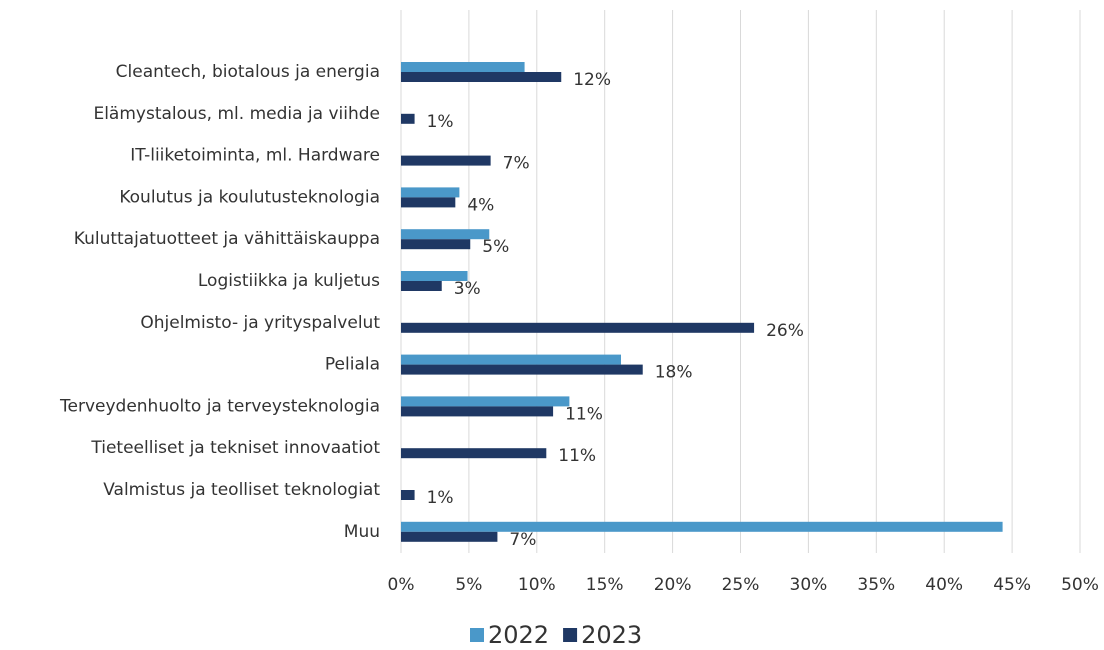 The image size is (1104, 650). I want to click on legend-label: 2023, so click(611, 635).